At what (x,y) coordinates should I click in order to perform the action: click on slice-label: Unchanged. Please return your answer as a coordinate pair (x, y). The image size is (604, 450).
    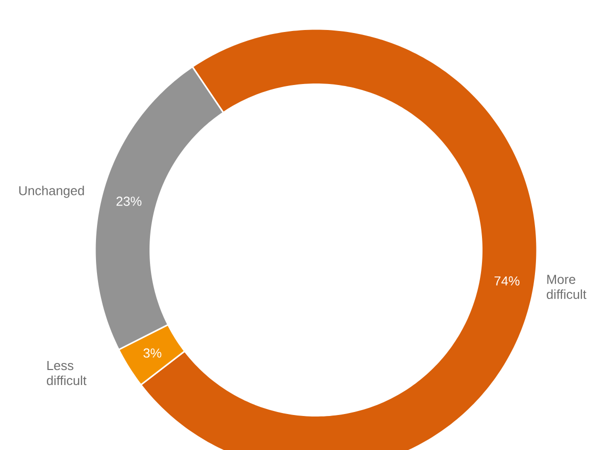
    Looking at the image, I should click on (51, 192).